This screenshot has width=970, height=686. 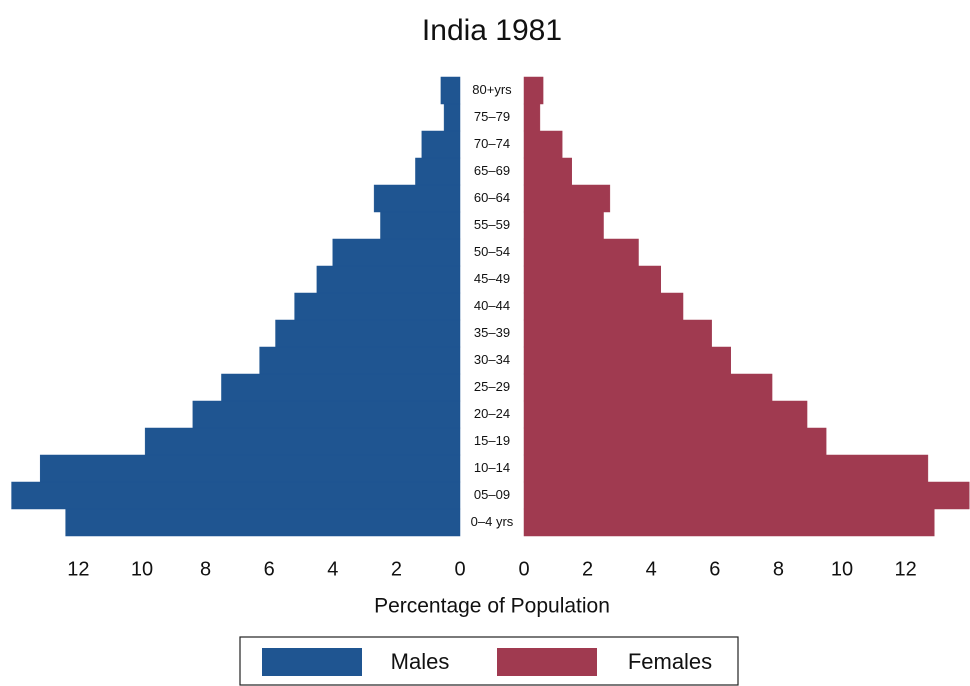 What do you see at coordinates (492, 386) in the screenshot?
I see `category-label: 25–29` at bounding box center [492, 386].